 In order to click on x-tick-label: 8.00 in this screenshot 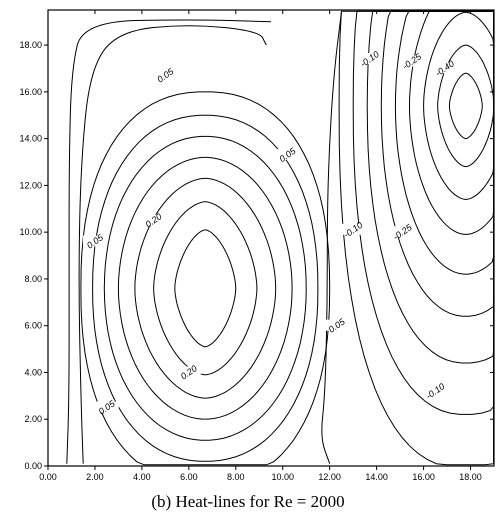, I will do `click(236, 477)`.